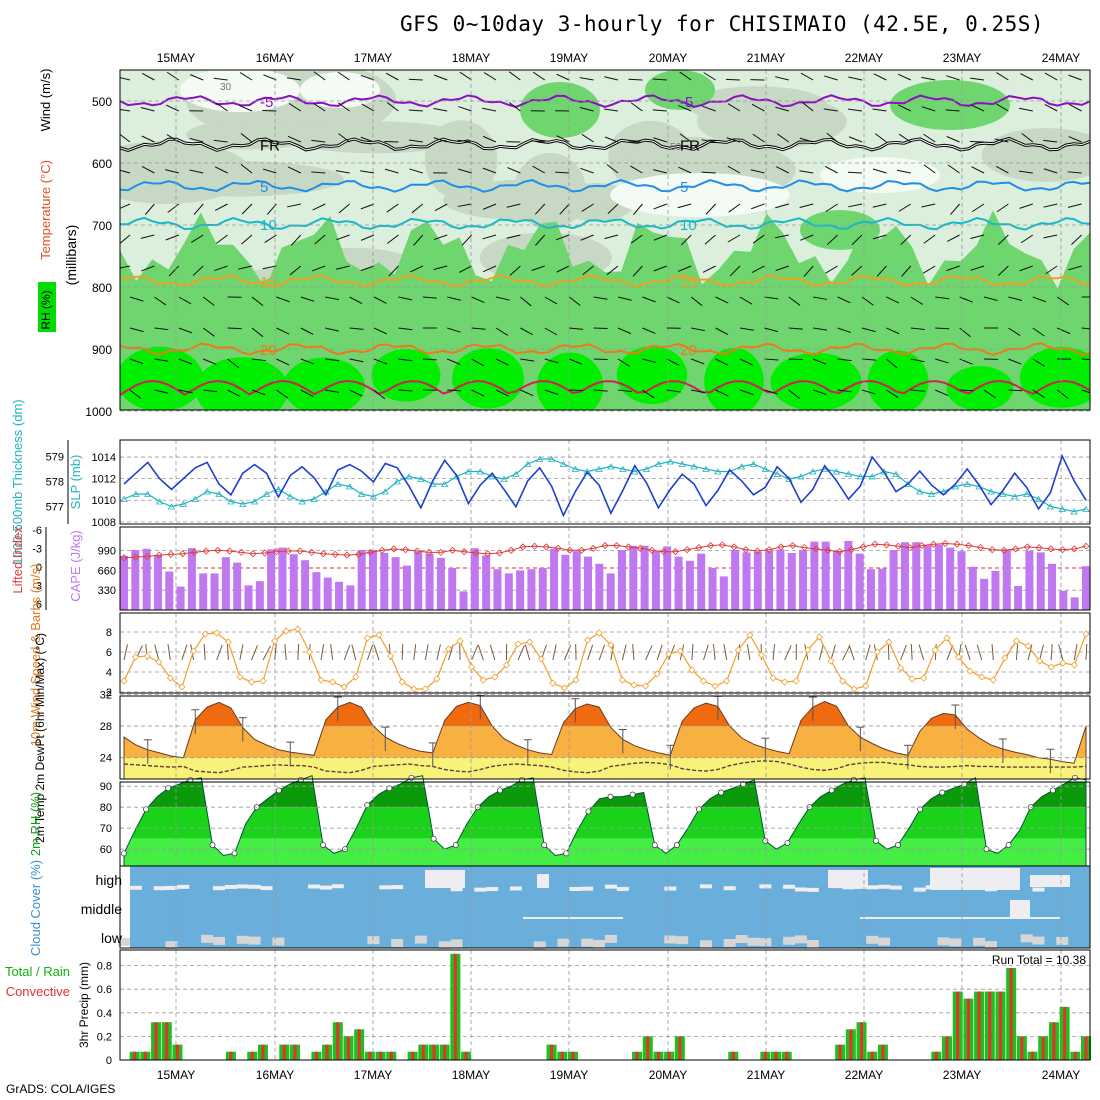 The height and width of the screenshot is (1100, 1100). I want to click on run-total-label: Run Total = 10.38, so click(1039, 960).